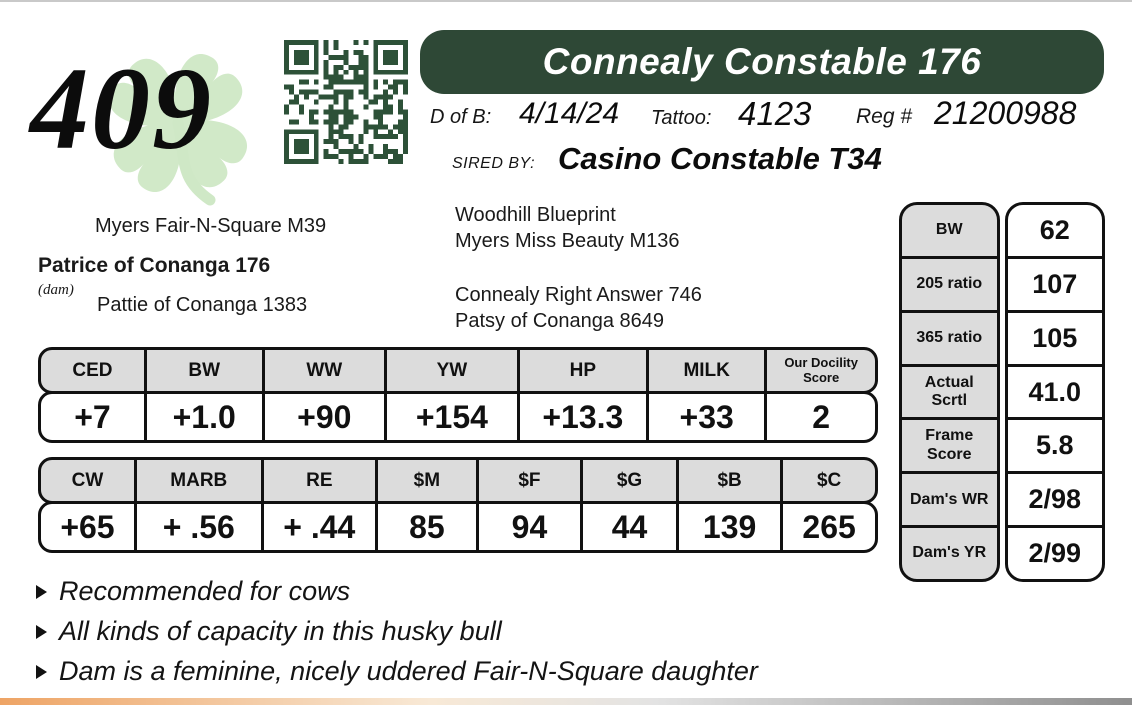 Image resolution: width=1132 pixels, height=705 pixels. I want to click on pedigree-line: Patsy of Conanga 8649, so click(560, 321).